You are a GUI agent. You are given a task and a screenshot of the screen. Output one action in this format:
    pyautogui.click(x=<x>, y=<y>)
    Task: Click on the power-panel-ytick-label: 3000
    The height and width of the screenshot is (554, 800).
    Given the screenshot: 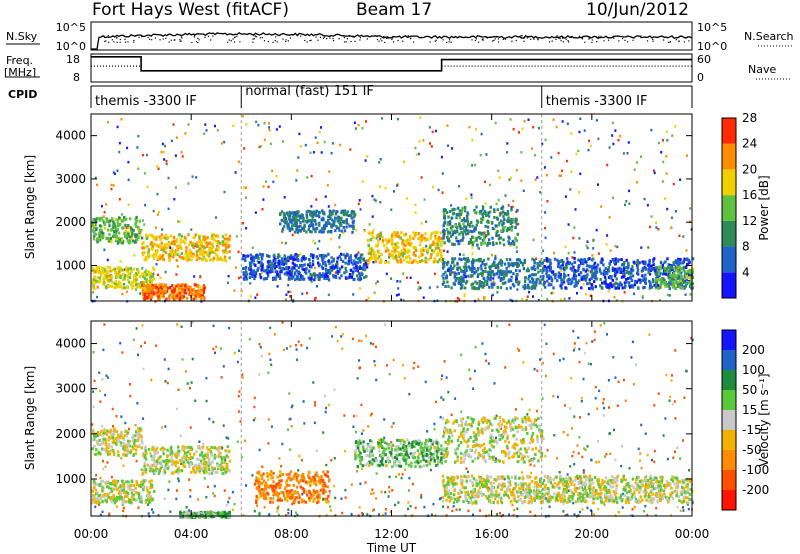 What is the action you would take?
    pyautogui.click(x=70, y=179)
    